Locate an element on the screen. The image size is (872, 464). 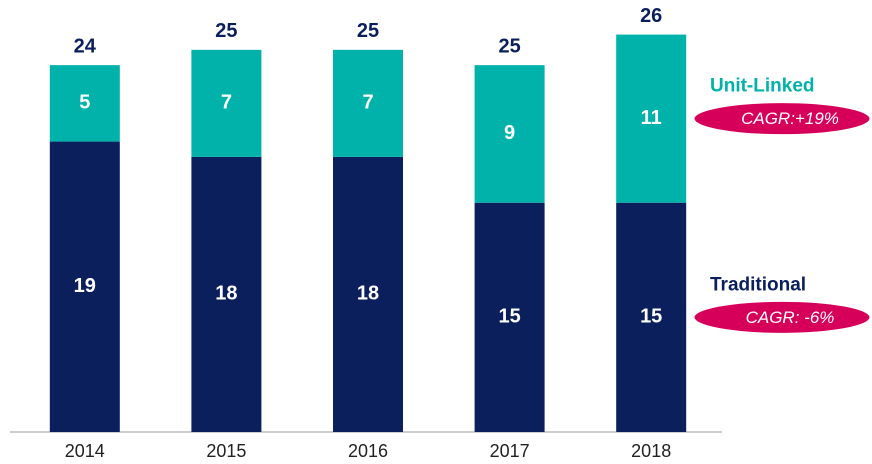
x-tick-label: 2015 is located at coordinates (226, 451).